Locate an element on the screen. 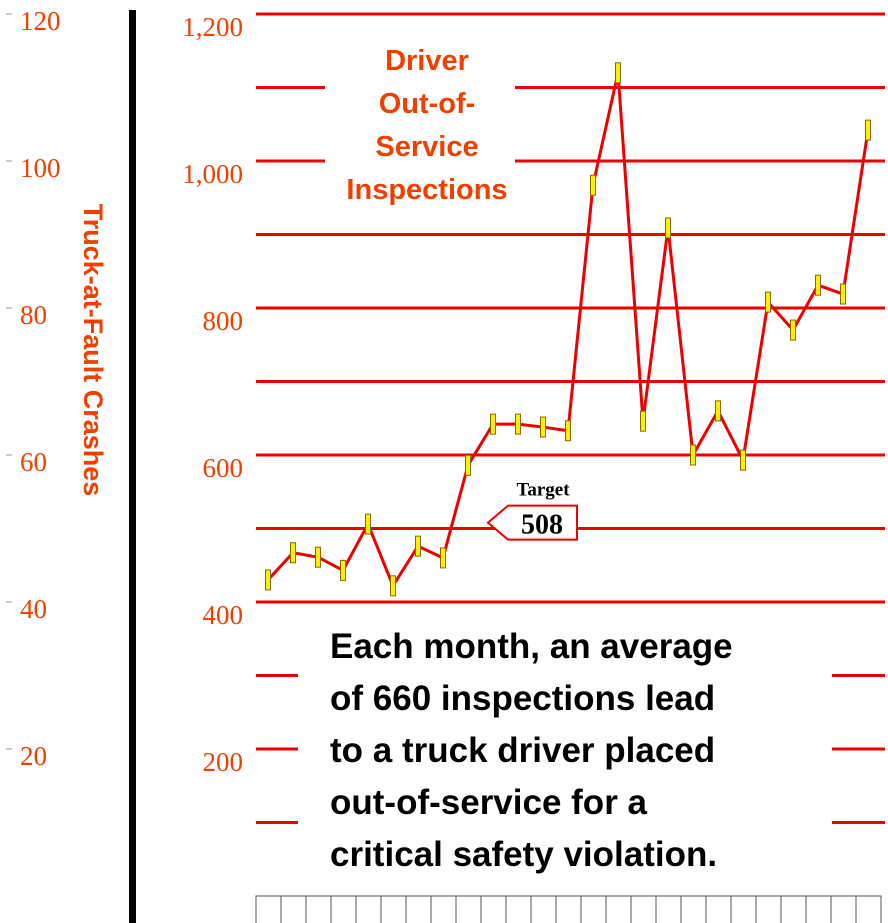 Image resolution: width=888 pixels, height=923 pixels. y-tick-label: 1,000 is located at coordinates (212, 174).